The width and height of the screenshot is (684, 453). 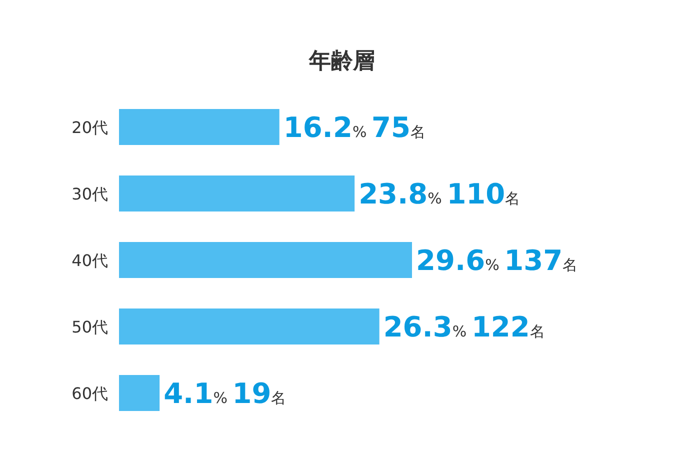 I want to click on y-tick-label: 20代, so click(x=90, y=127).